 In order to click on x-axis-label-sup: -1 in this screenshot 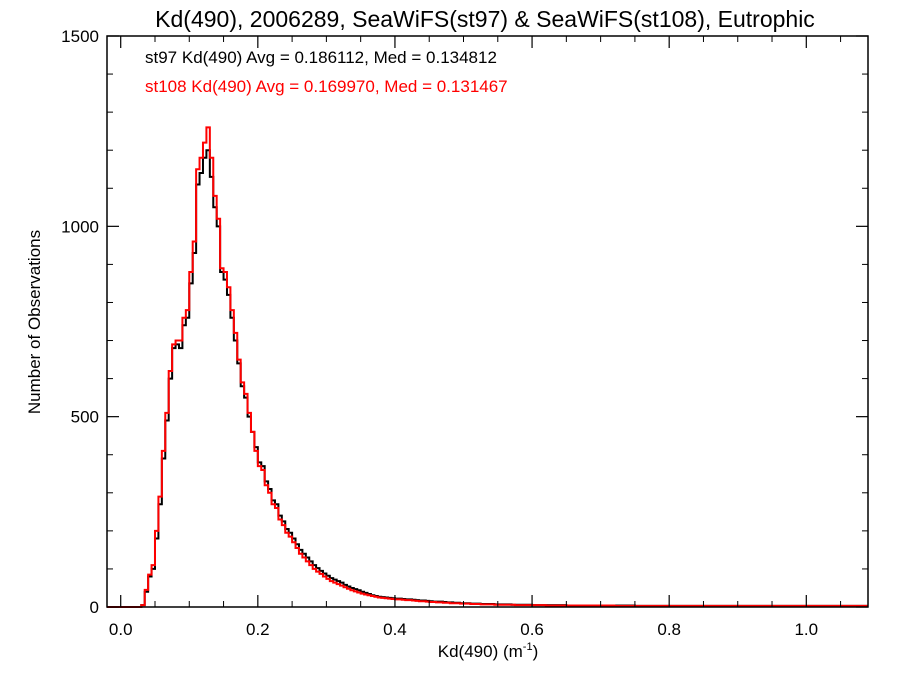, I will do `click(528, 647)`.